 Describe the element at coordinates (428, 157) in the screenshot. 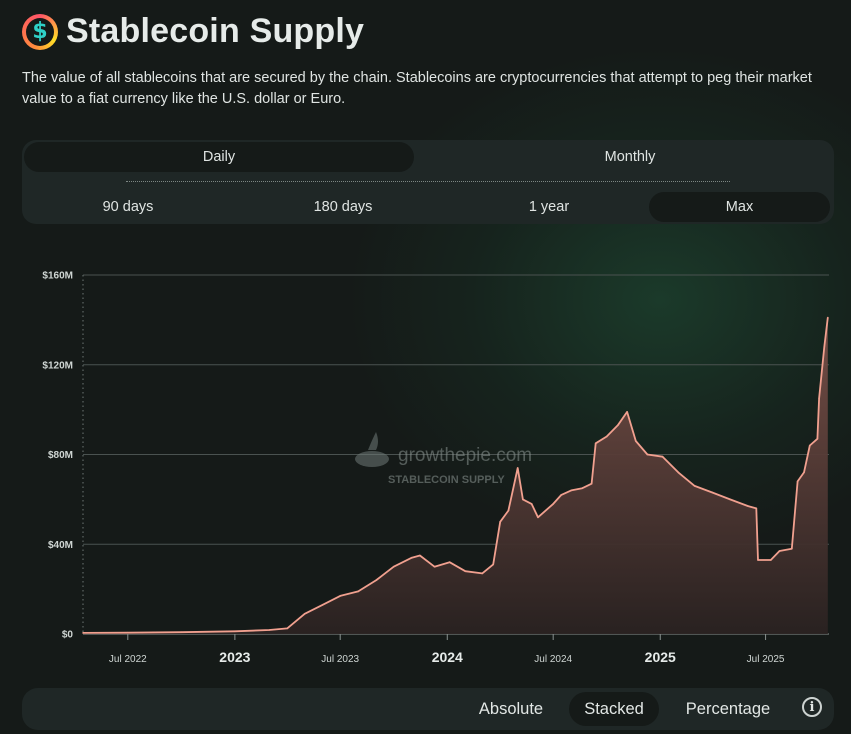

I see `granularity-toggle: Daily Monthly` at that location.